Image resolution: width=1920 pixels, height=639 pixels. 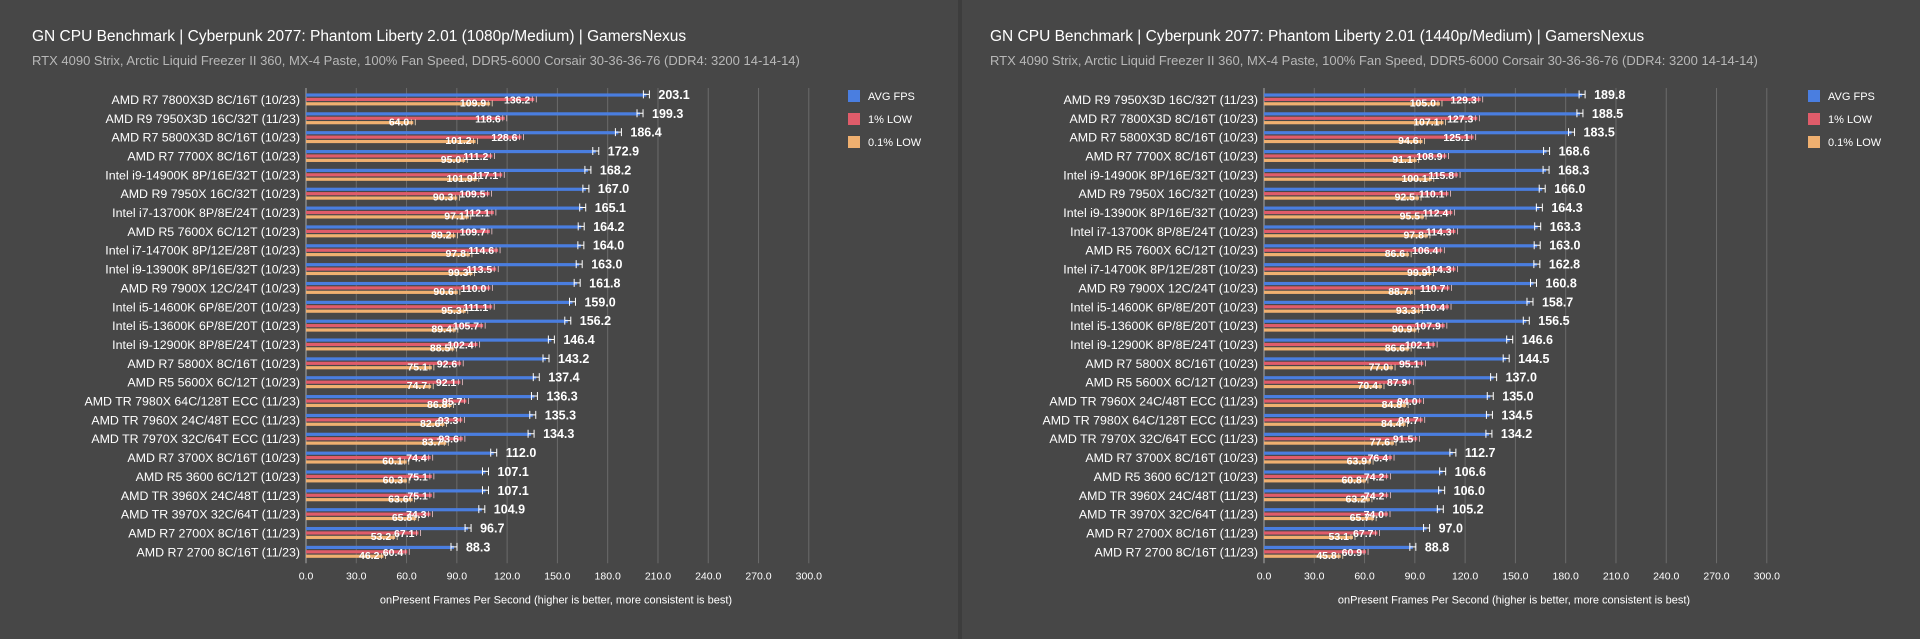 What do you see at coordinates (1153, 439) in the screenshot?
I see `category-label: AMD TR 7970X 32C/64T ECC (11/23)` at bounding box center [1153, 439].